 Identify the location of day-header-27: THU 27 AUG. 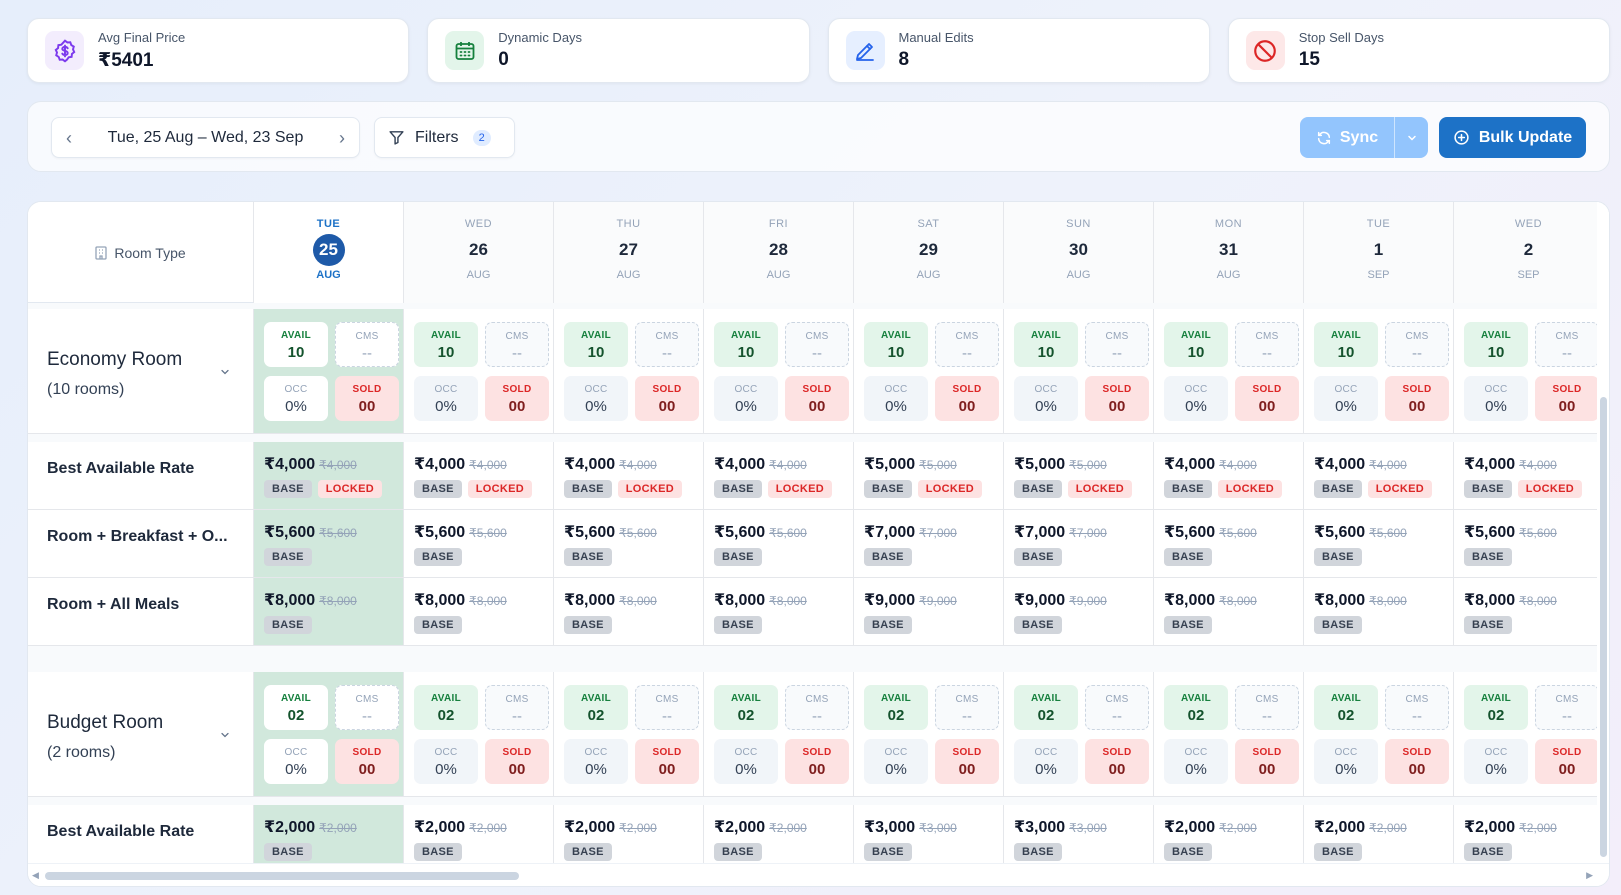
(629, 252).